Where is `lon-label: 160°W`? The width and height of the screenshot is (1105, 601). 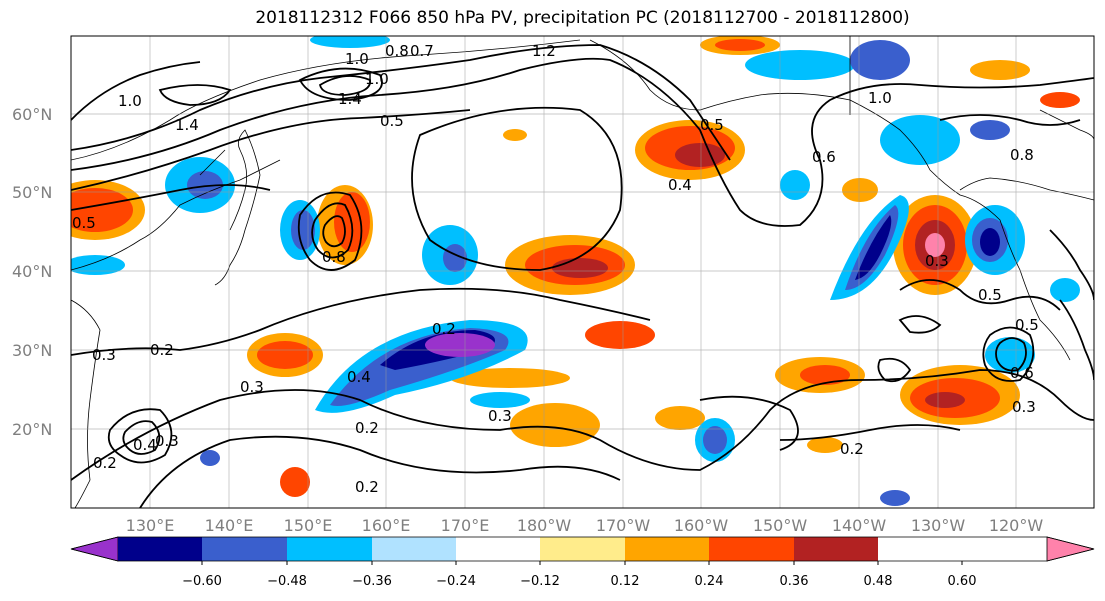
lon-label: 160°W is located at coordinates (701, 525).